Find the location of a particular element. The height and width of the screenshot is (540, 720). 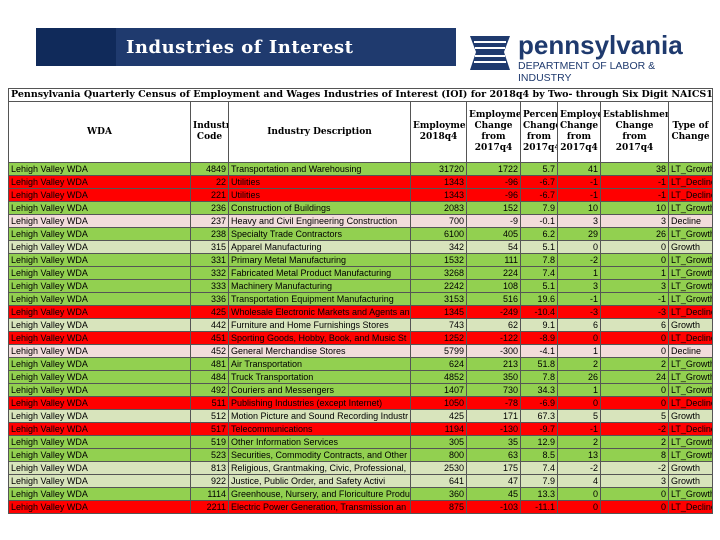

table-cell: Construction of Buildings is located at coordinates (319, 208).